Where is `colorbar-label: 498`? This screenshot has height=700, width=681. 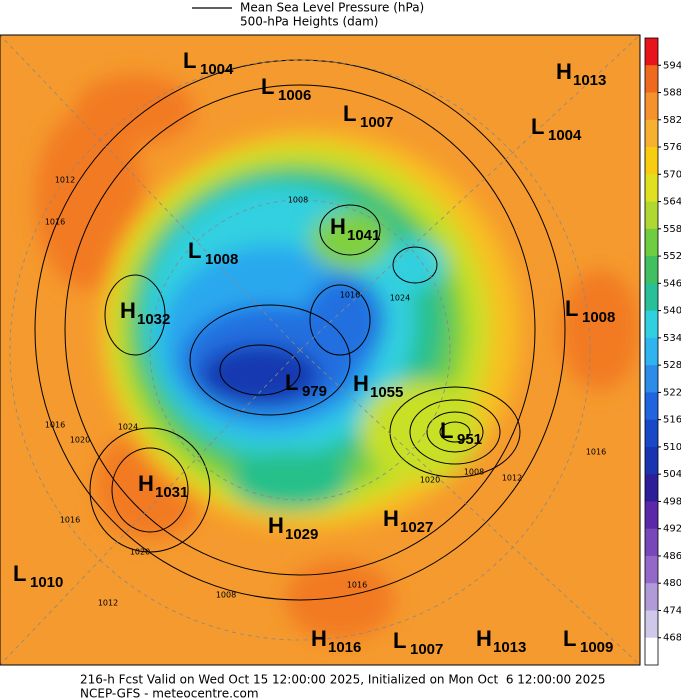
colorbar-label: 498 is located at coordinates (672, 501).